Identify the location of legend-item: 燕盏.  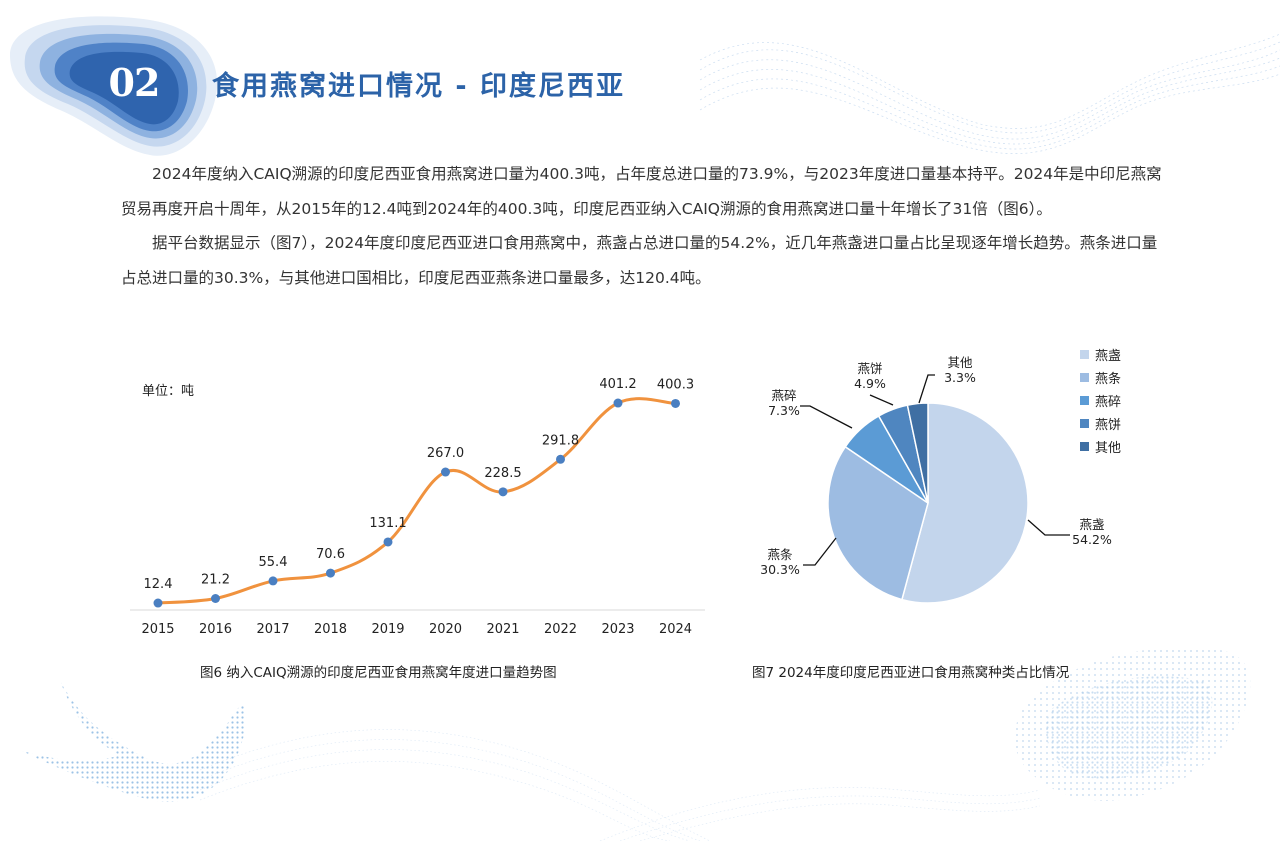
(1100, 354).